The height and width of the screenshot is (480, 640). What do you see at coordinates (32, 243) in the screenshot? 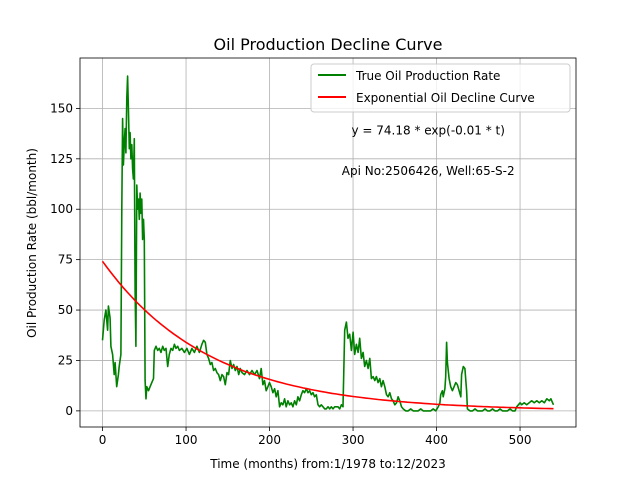
I see `y-axis-label: Oil Production Rate (bbl/month)` at bounding box center [32, 243].